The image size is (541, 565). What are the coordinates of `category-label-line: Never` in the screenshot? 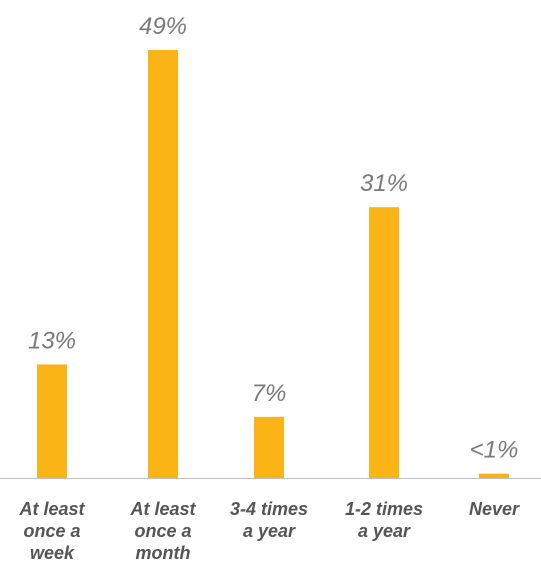 It's located at (494, 509).